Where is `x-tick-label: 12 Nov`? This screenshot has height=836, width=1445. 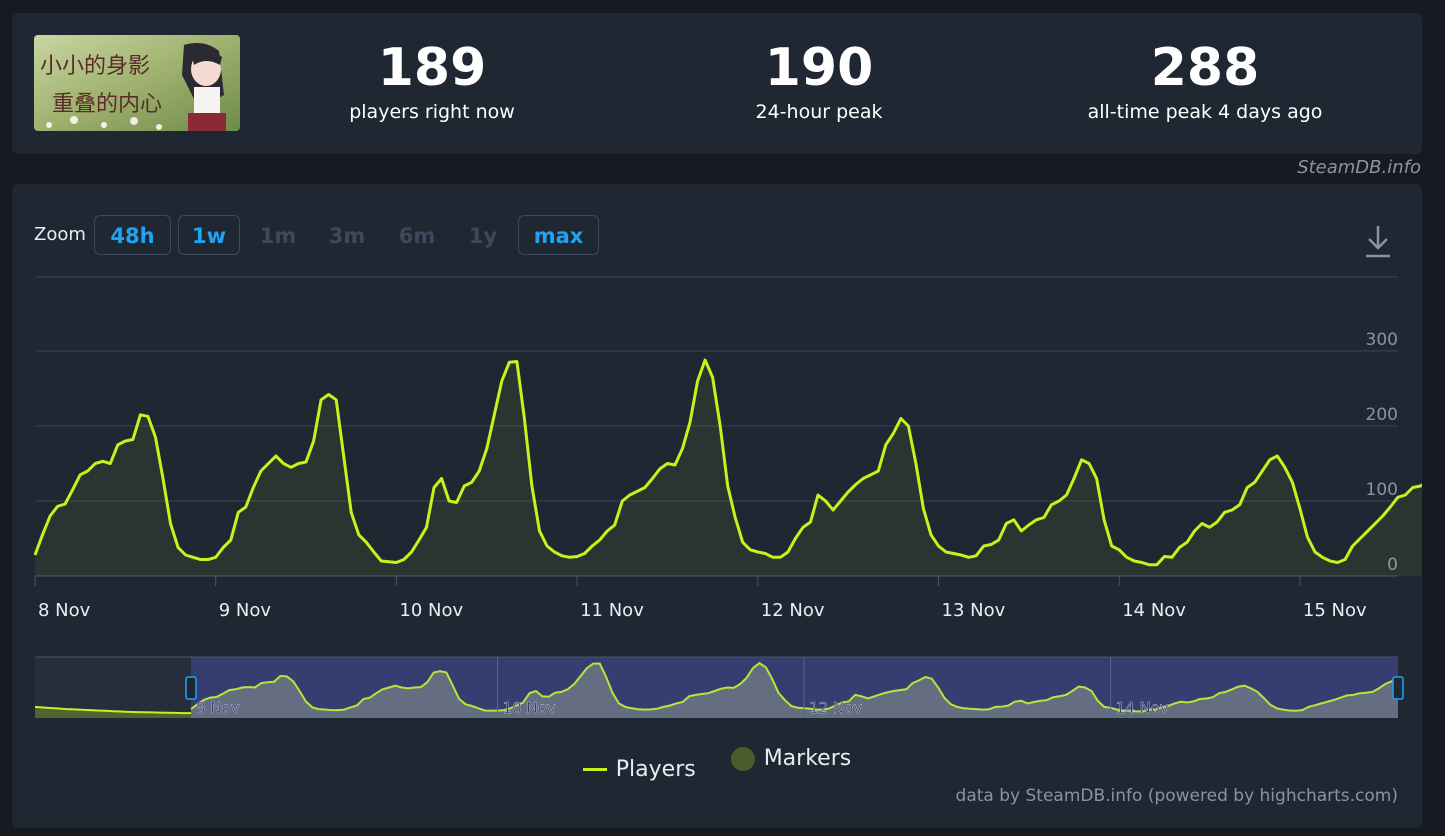 x-tick-label: 12 Nov is located at coordinates (793, 610).